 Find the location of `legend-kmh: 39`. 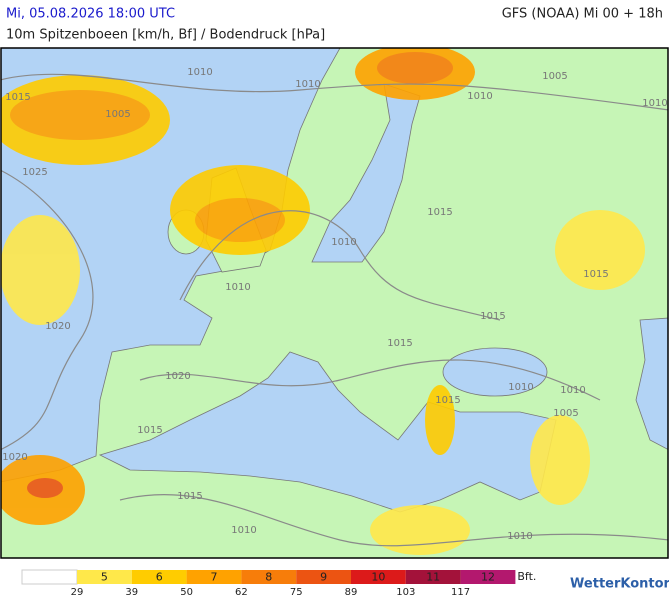

legend-kmh: 39 is located at coordinates (131, 592).